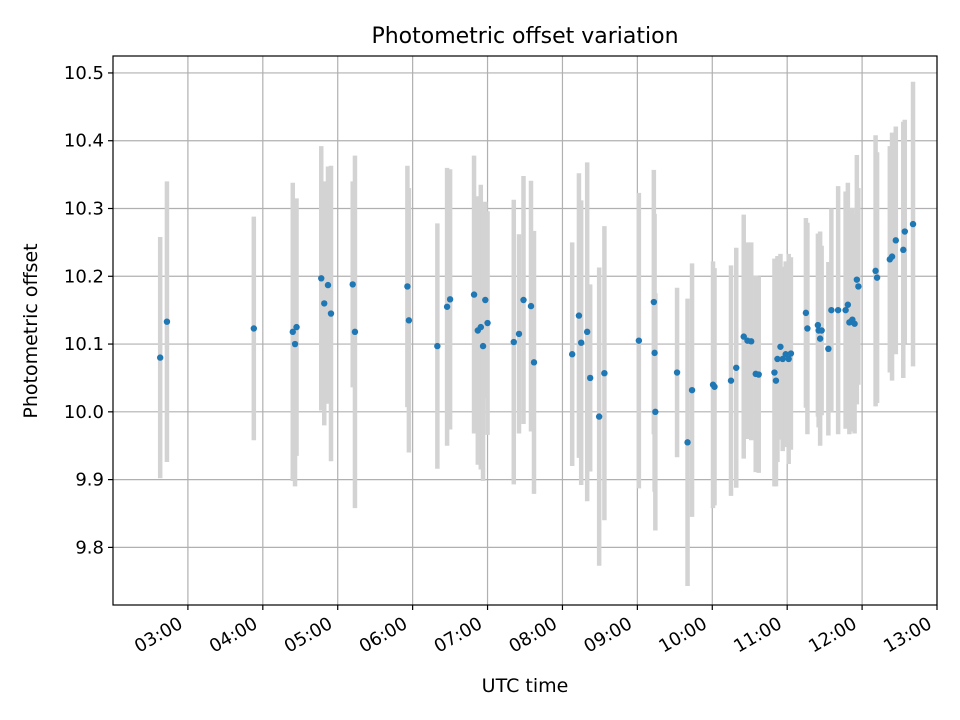 Image resolution: width=960 pixels, height=720 pixels. I want to click on y-tick-label: 10.2, so click(84, 276).